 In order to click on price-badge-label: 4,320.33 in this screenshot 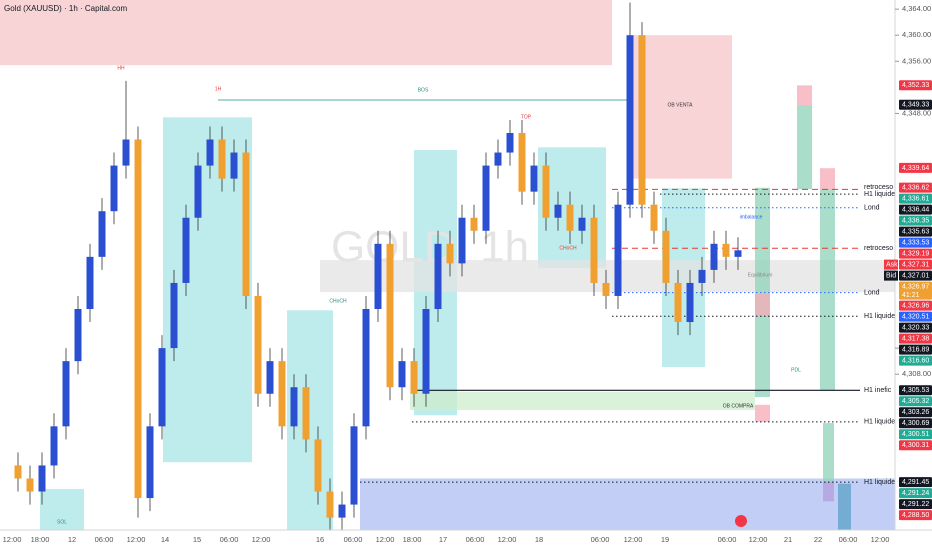, I will do `click(915, 327)`.